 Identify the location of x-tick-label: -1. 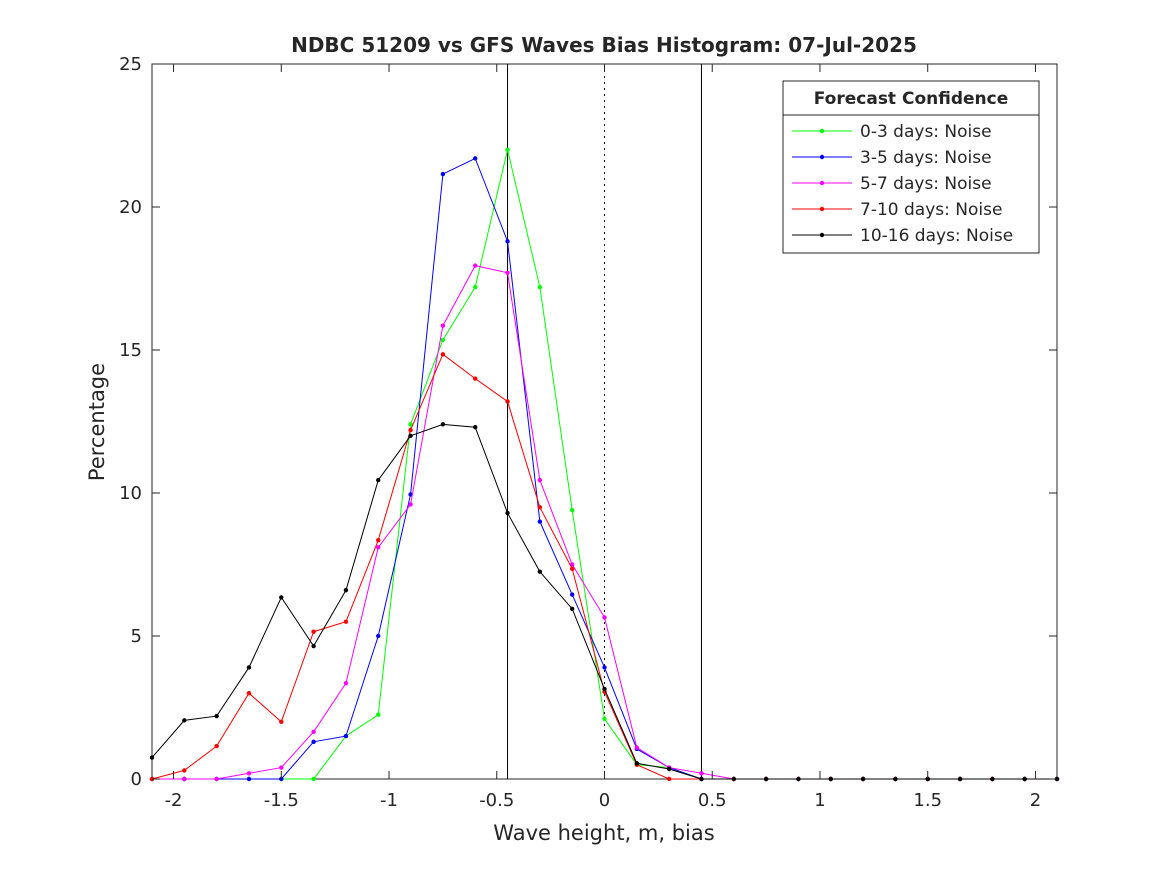
(389, 800).